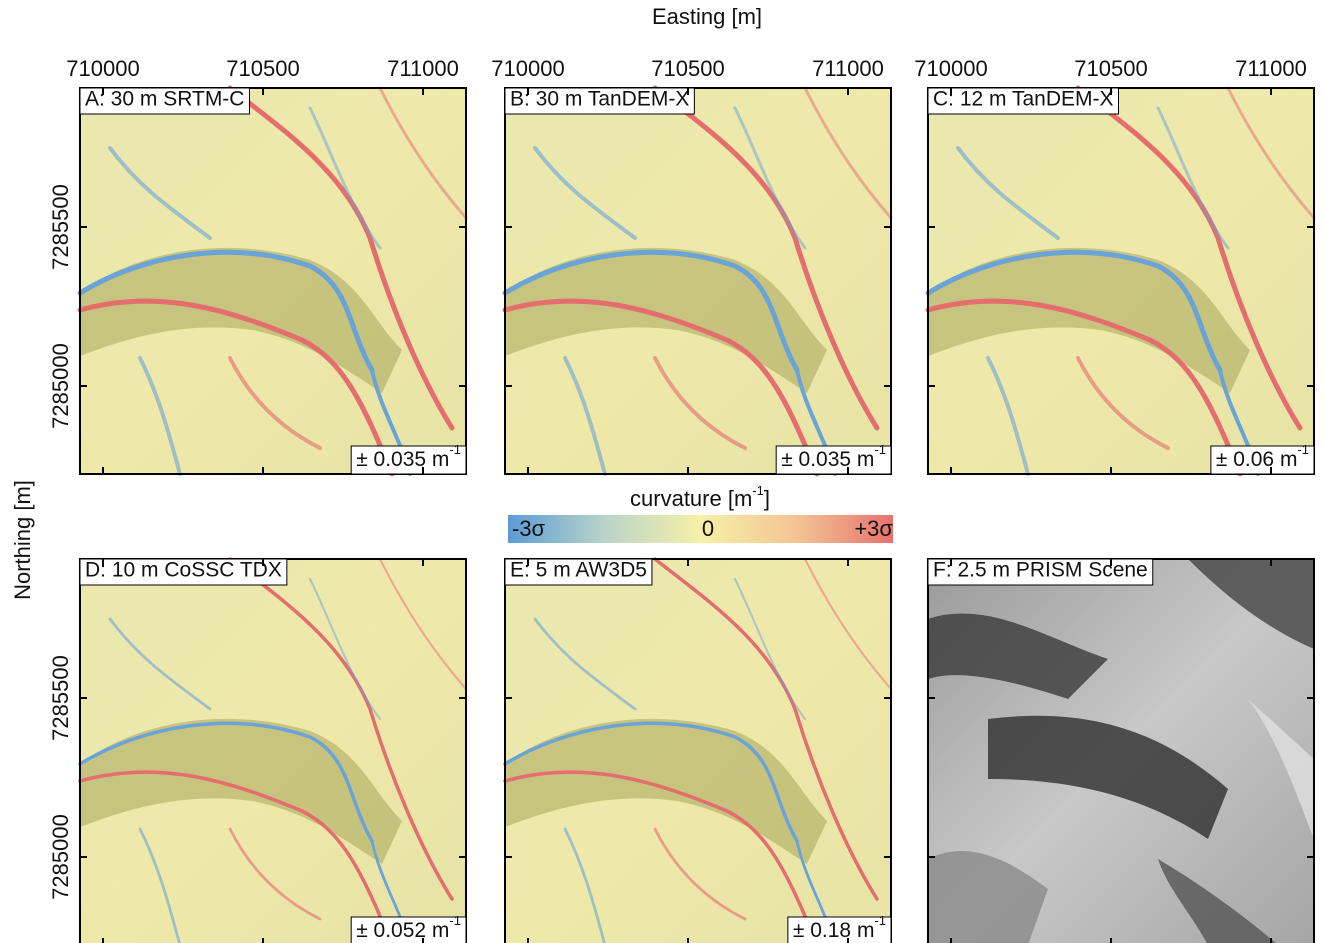 This screenshot has width=1324, height=943. What do you see at coordinates (700, 513) in the screenshot?
I see `colorbar: curvature [m-1] -3σ 0 +3σ` at bounding box center [700, 513].